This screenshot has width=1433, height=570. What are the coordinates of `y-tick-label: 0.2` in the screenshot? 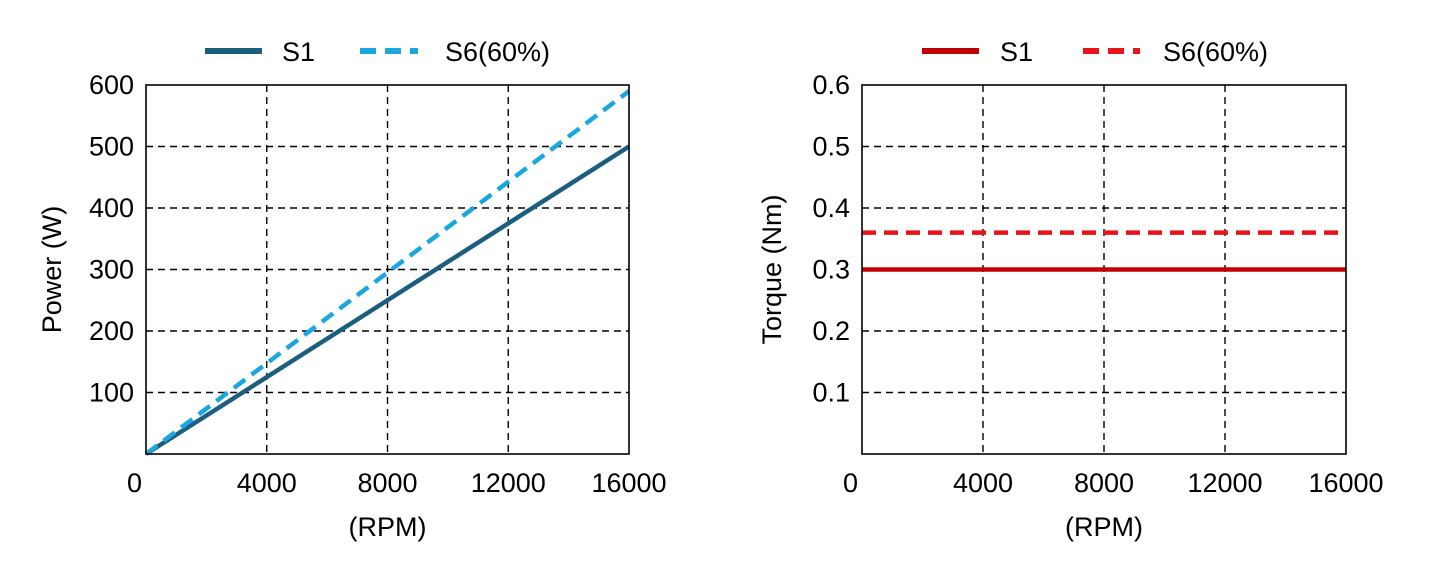 It's located at (831, 331).